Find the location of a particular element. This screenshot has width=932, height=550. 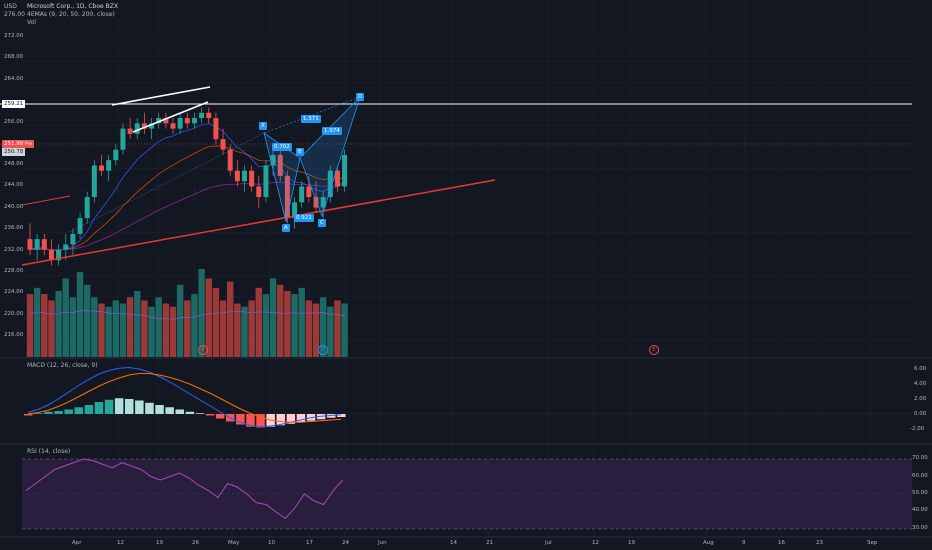

pattern-point-x: X is located at coordinates (263, 126).